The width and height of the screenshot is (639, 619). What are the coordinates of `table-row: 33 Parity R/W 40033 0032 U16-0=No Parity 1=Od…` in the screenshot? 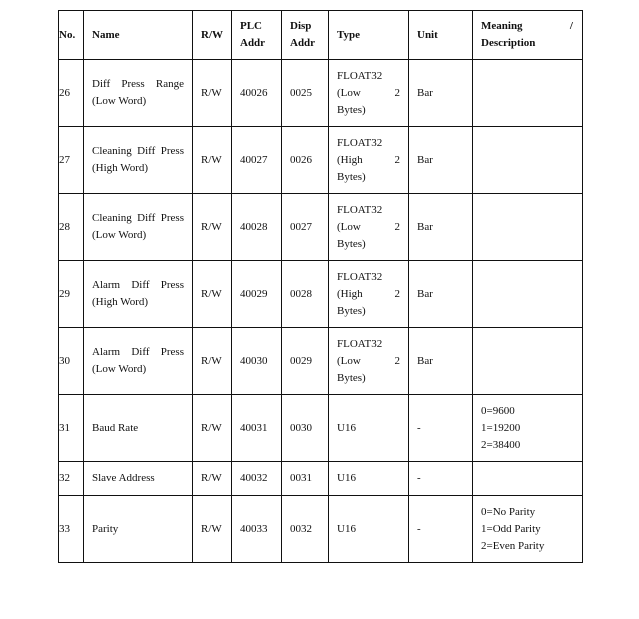 It's located at (320, 529).